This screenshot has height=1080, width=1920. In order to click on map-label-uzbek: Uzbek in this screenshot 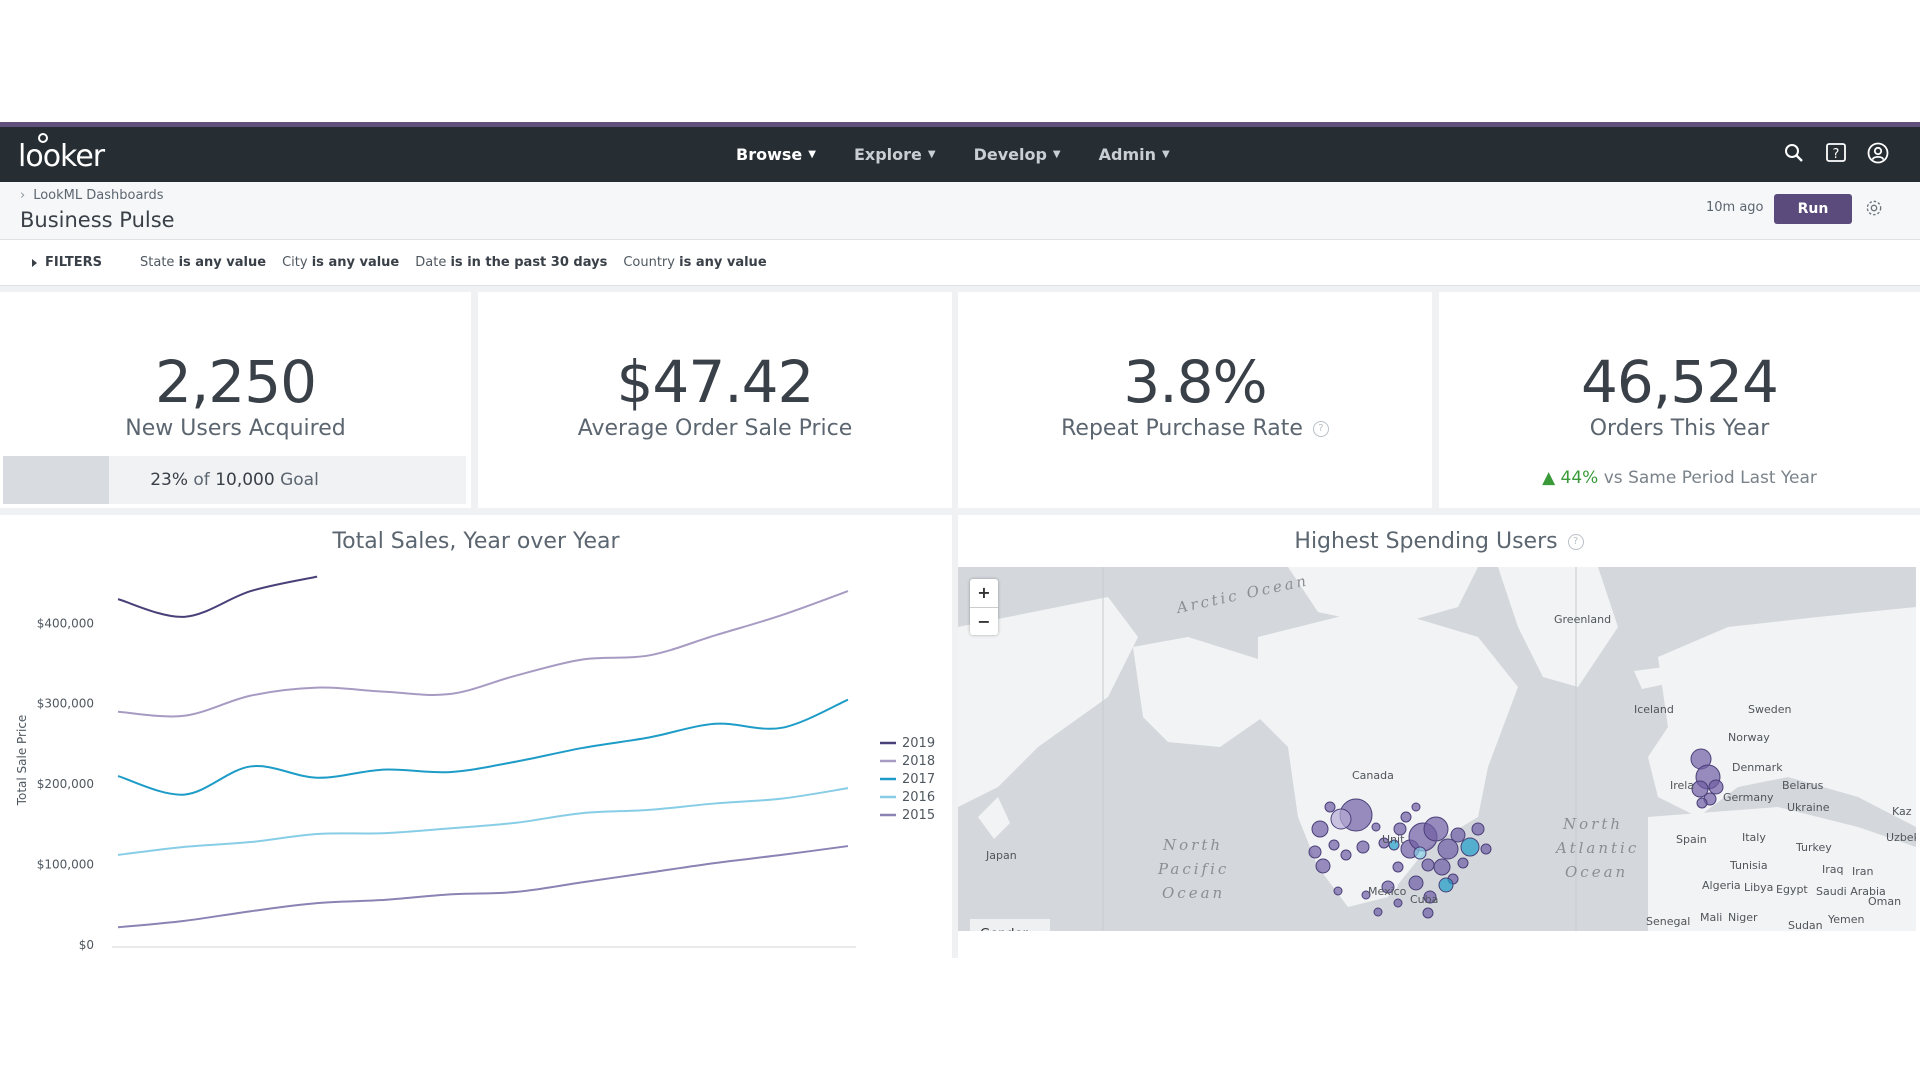, I will do `click(1901, 837)`.